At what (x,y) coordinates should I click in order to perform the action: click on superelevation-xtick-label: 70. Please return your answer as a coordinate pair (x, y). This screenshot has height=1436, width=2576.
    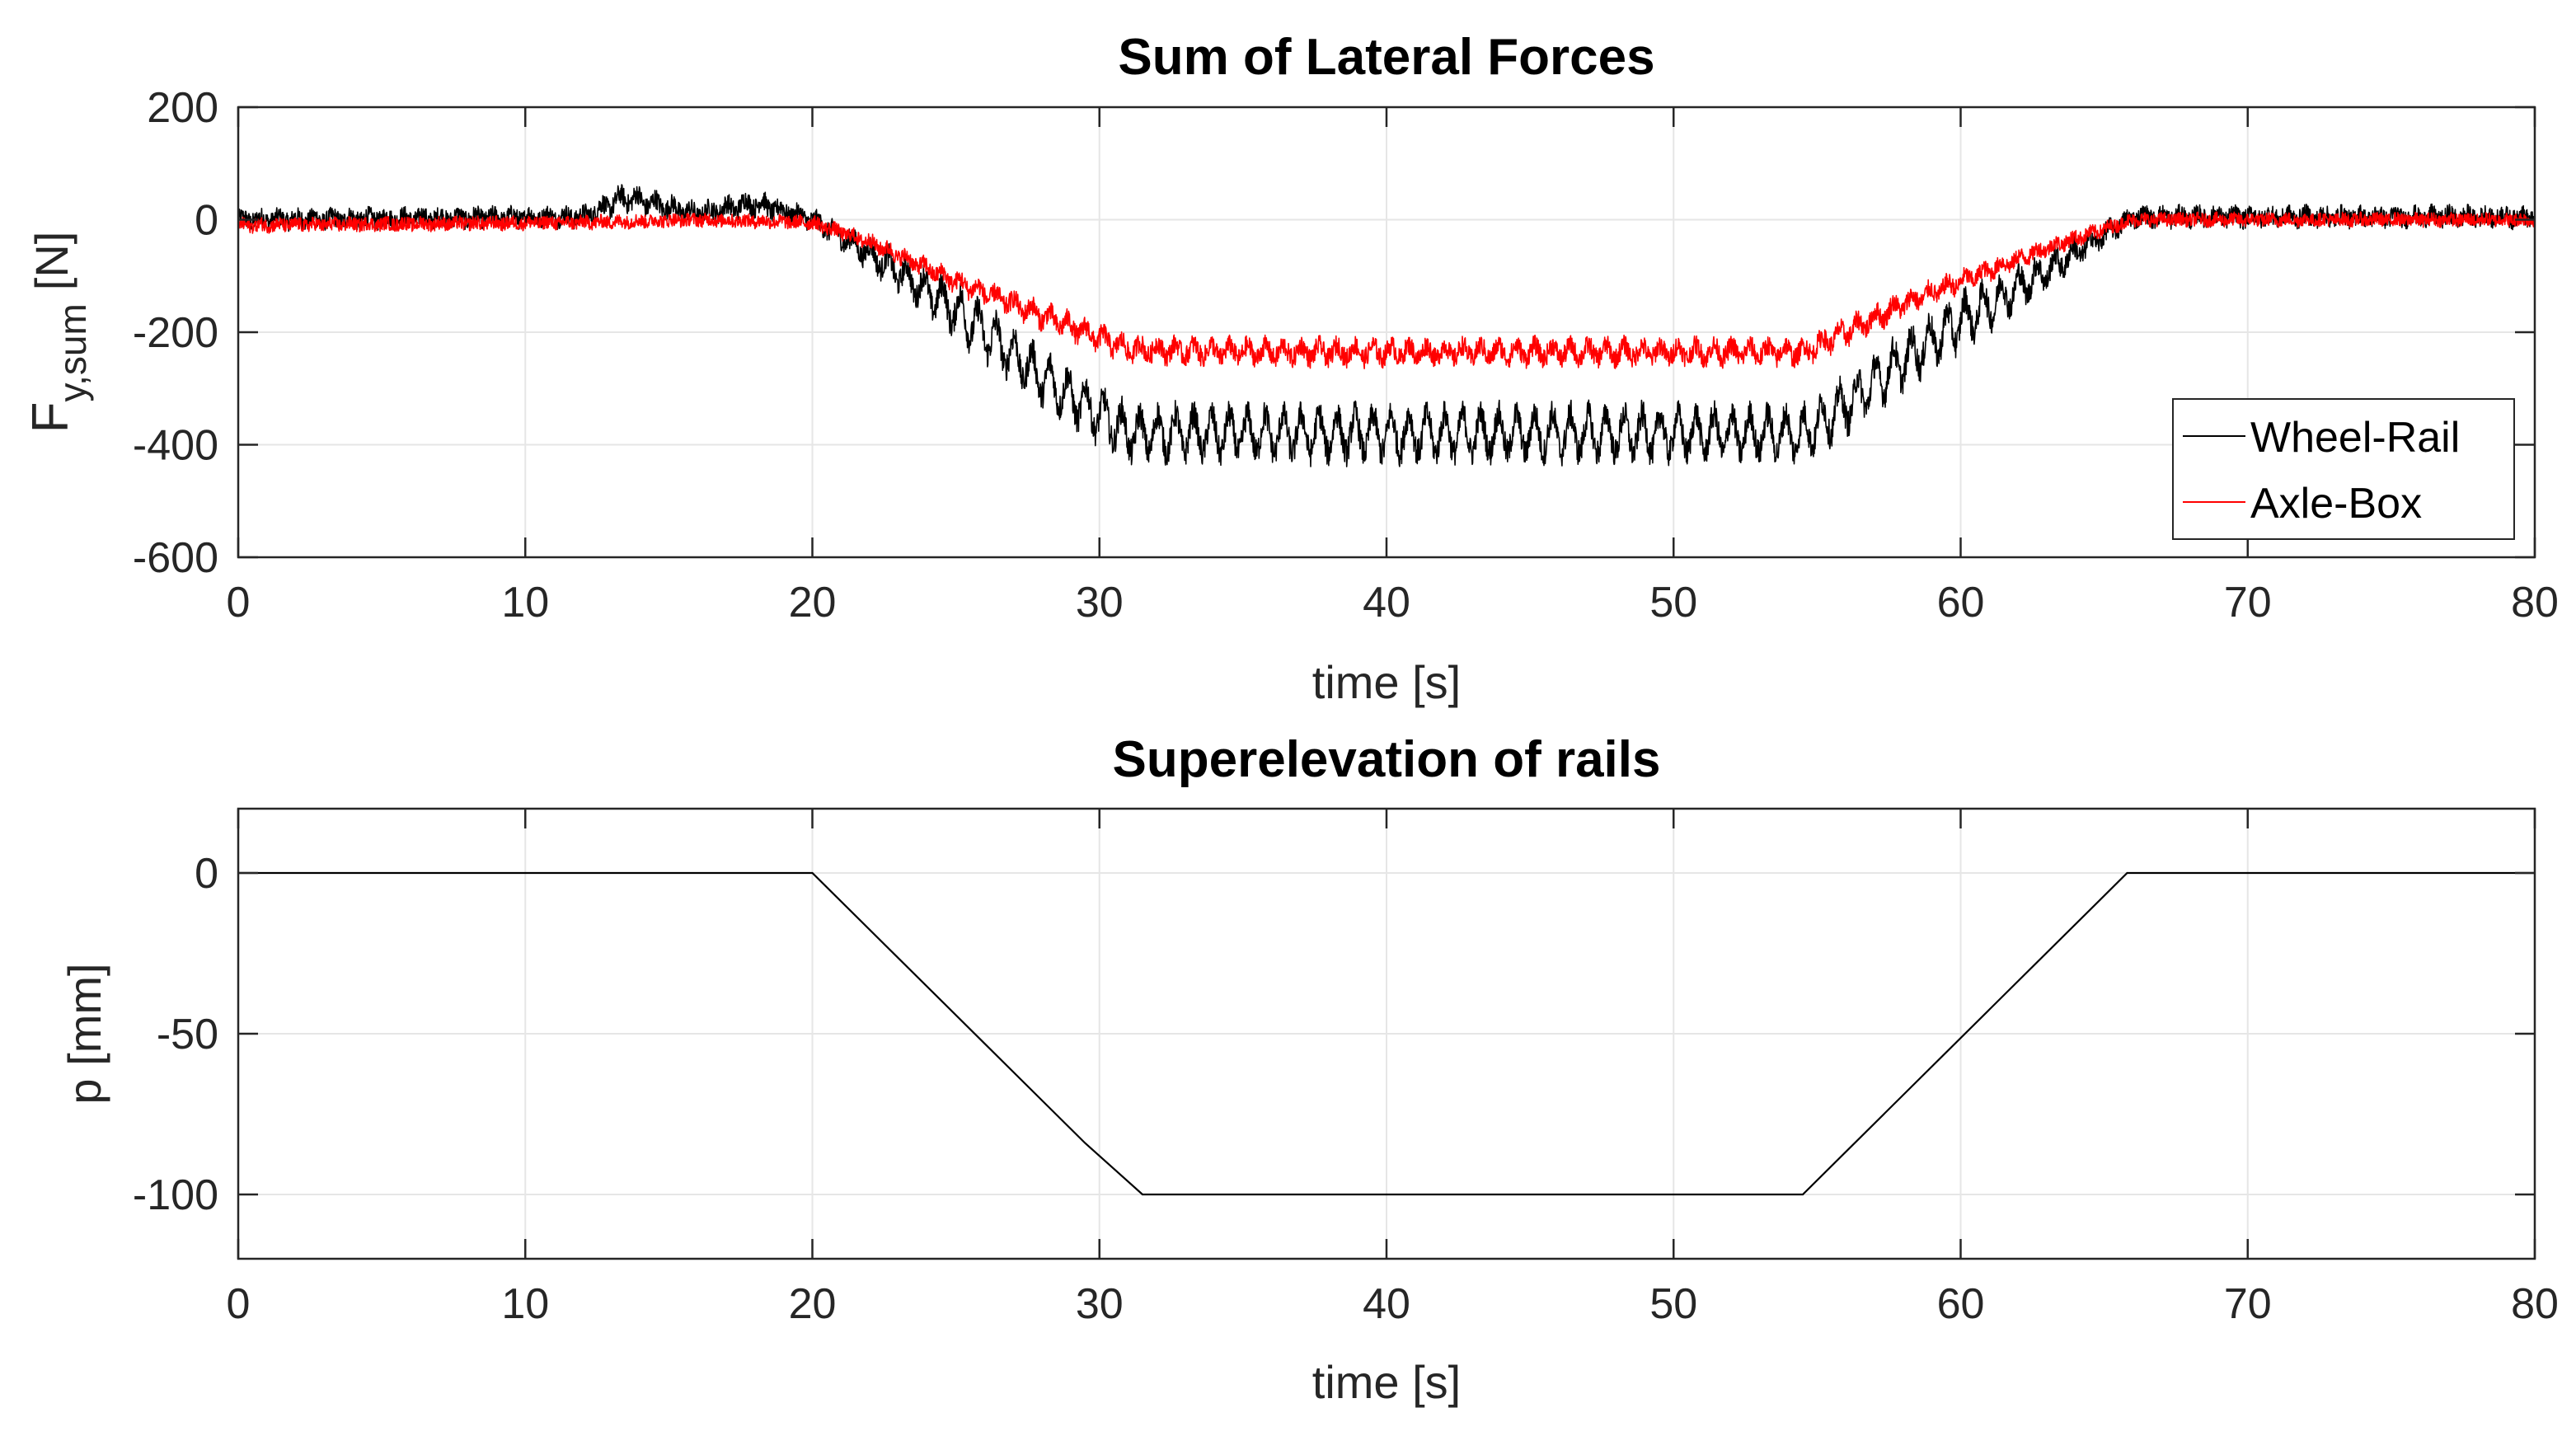
    Looking at the image, I should click on (2248, 1304).